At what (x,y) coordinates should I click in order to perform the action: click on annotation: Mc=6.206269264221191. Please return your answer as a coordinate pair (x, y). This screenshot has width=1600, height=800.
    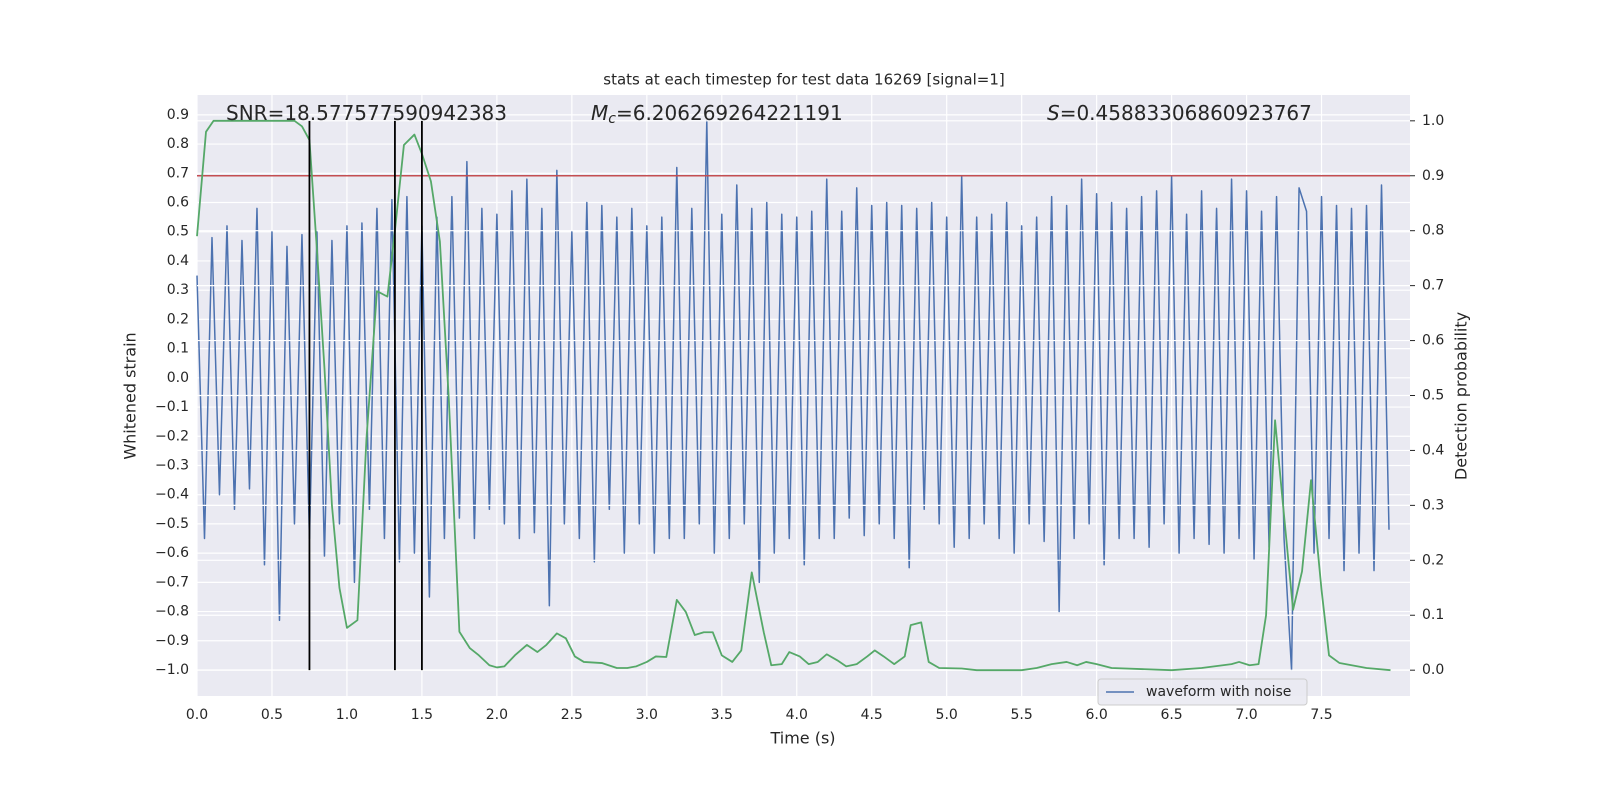
    Looking at the image, I should click on (717, 114).